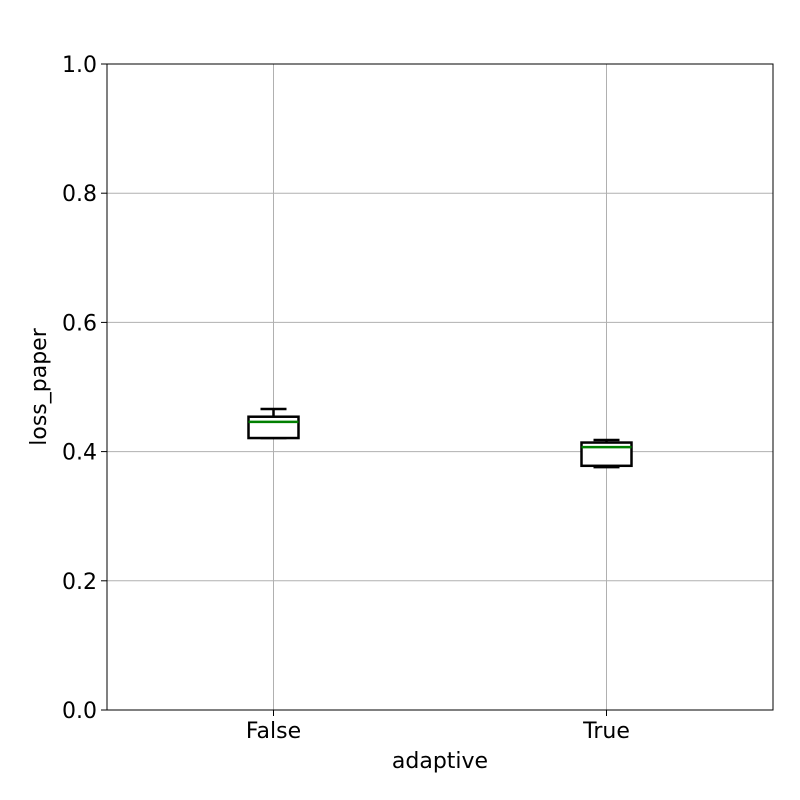 This screenshot has height=800, width=800. Describe the element at coordinates (606, 731) in the screenshot. I see `x-tick-label: True` at that location.